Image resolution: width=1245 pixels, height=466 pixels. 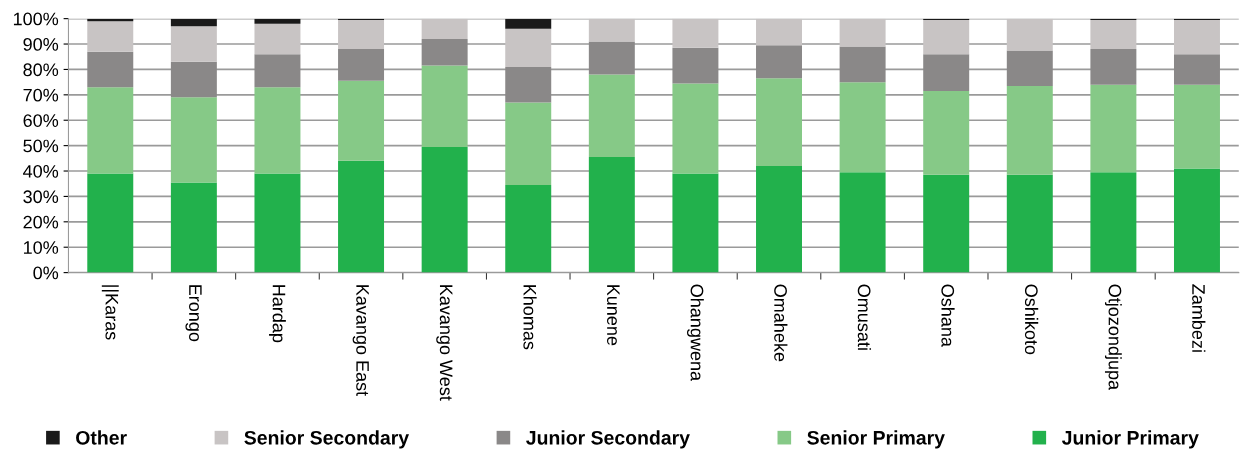 What do you see at coordinates (110, 312) in the screenshot?
I see `x-tick-label: ||Karas` at bounding box center [110, 312].